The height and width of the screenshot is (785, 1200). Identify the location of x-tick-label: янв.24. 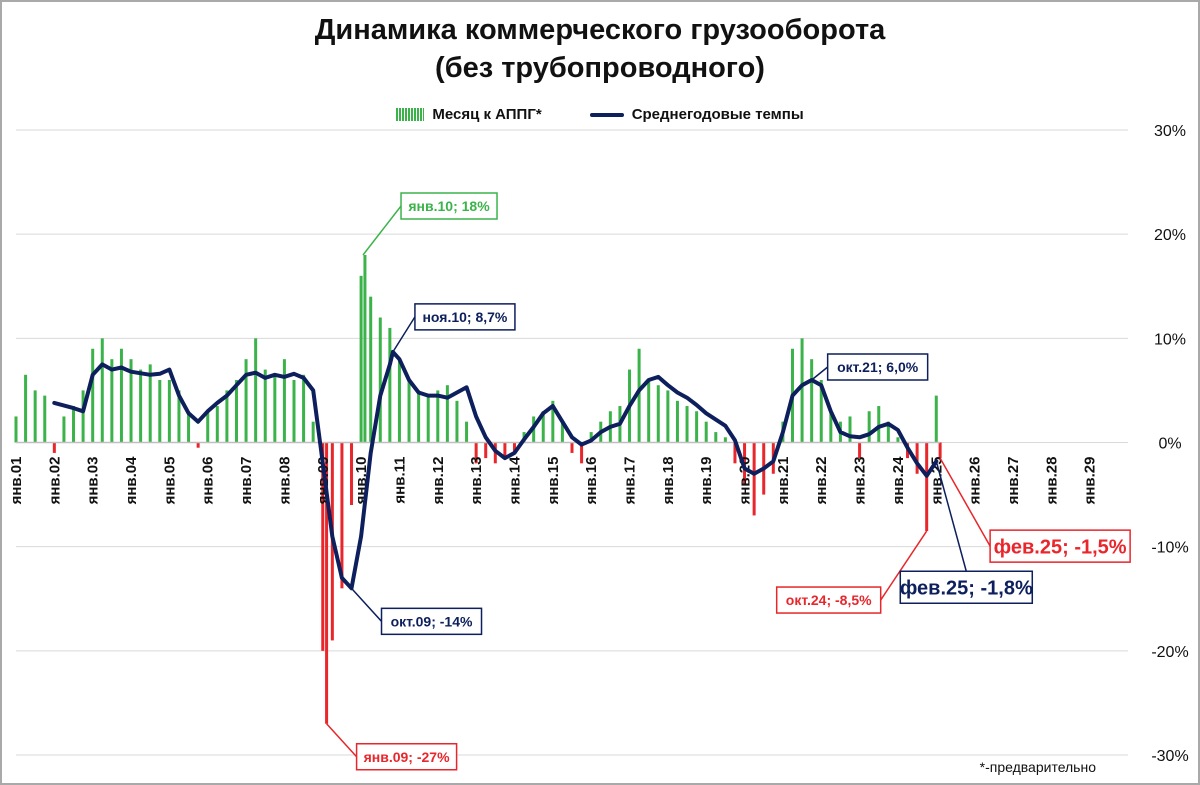
(898, 480).